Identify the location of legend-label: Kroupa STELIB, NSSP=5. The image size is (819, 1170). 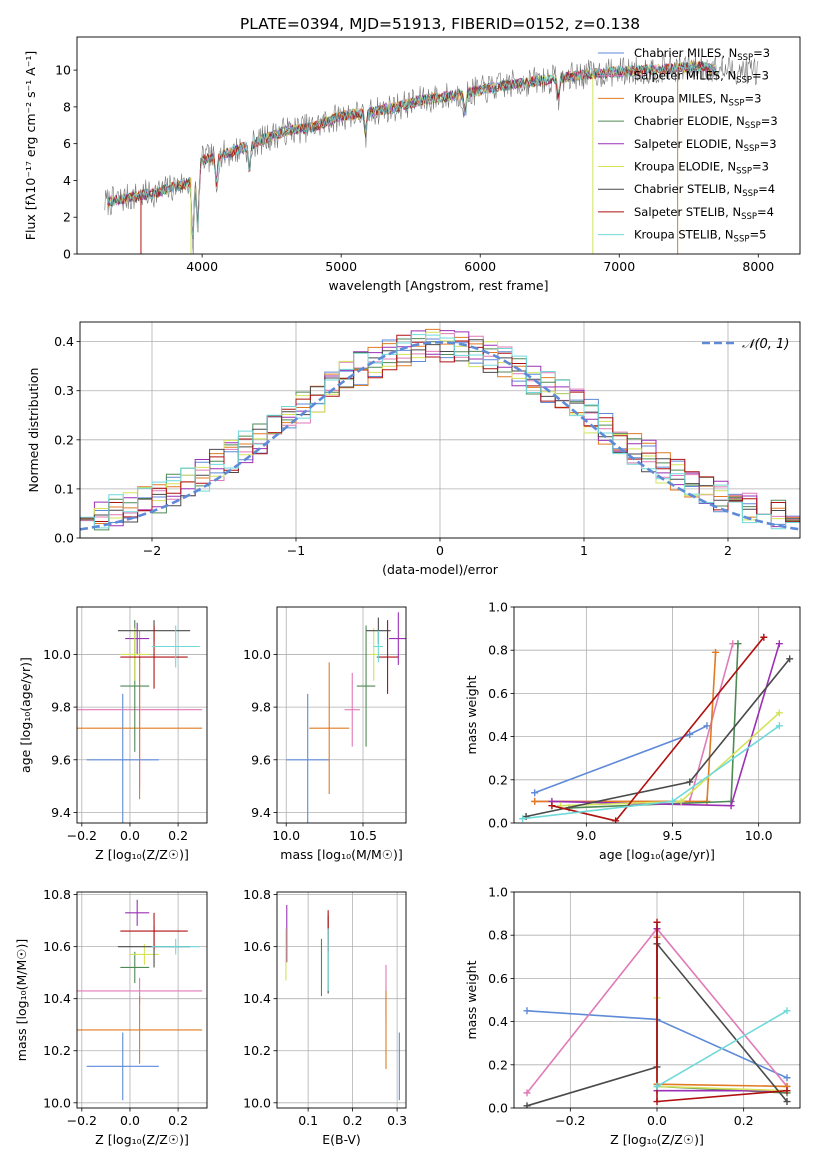
(700, 236).